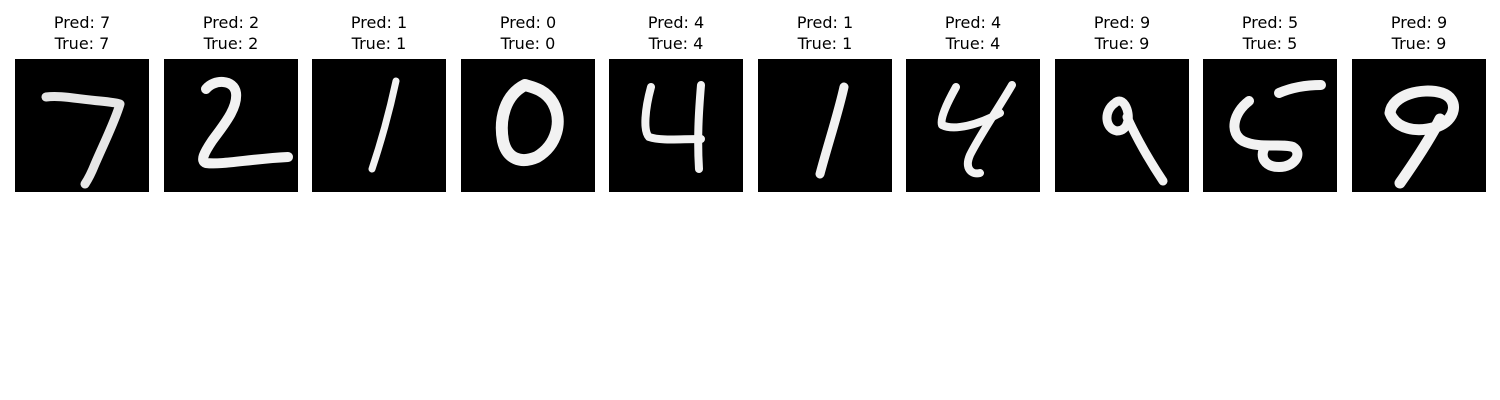  I want to click on digit-7-icon, so click(82, 125).